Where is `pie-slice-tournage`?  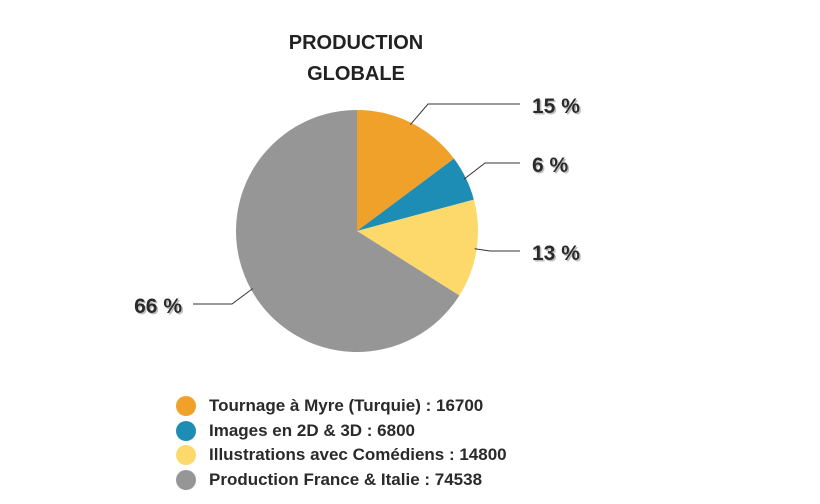
pie-slice-tournage is located at coordinates (405, 170).